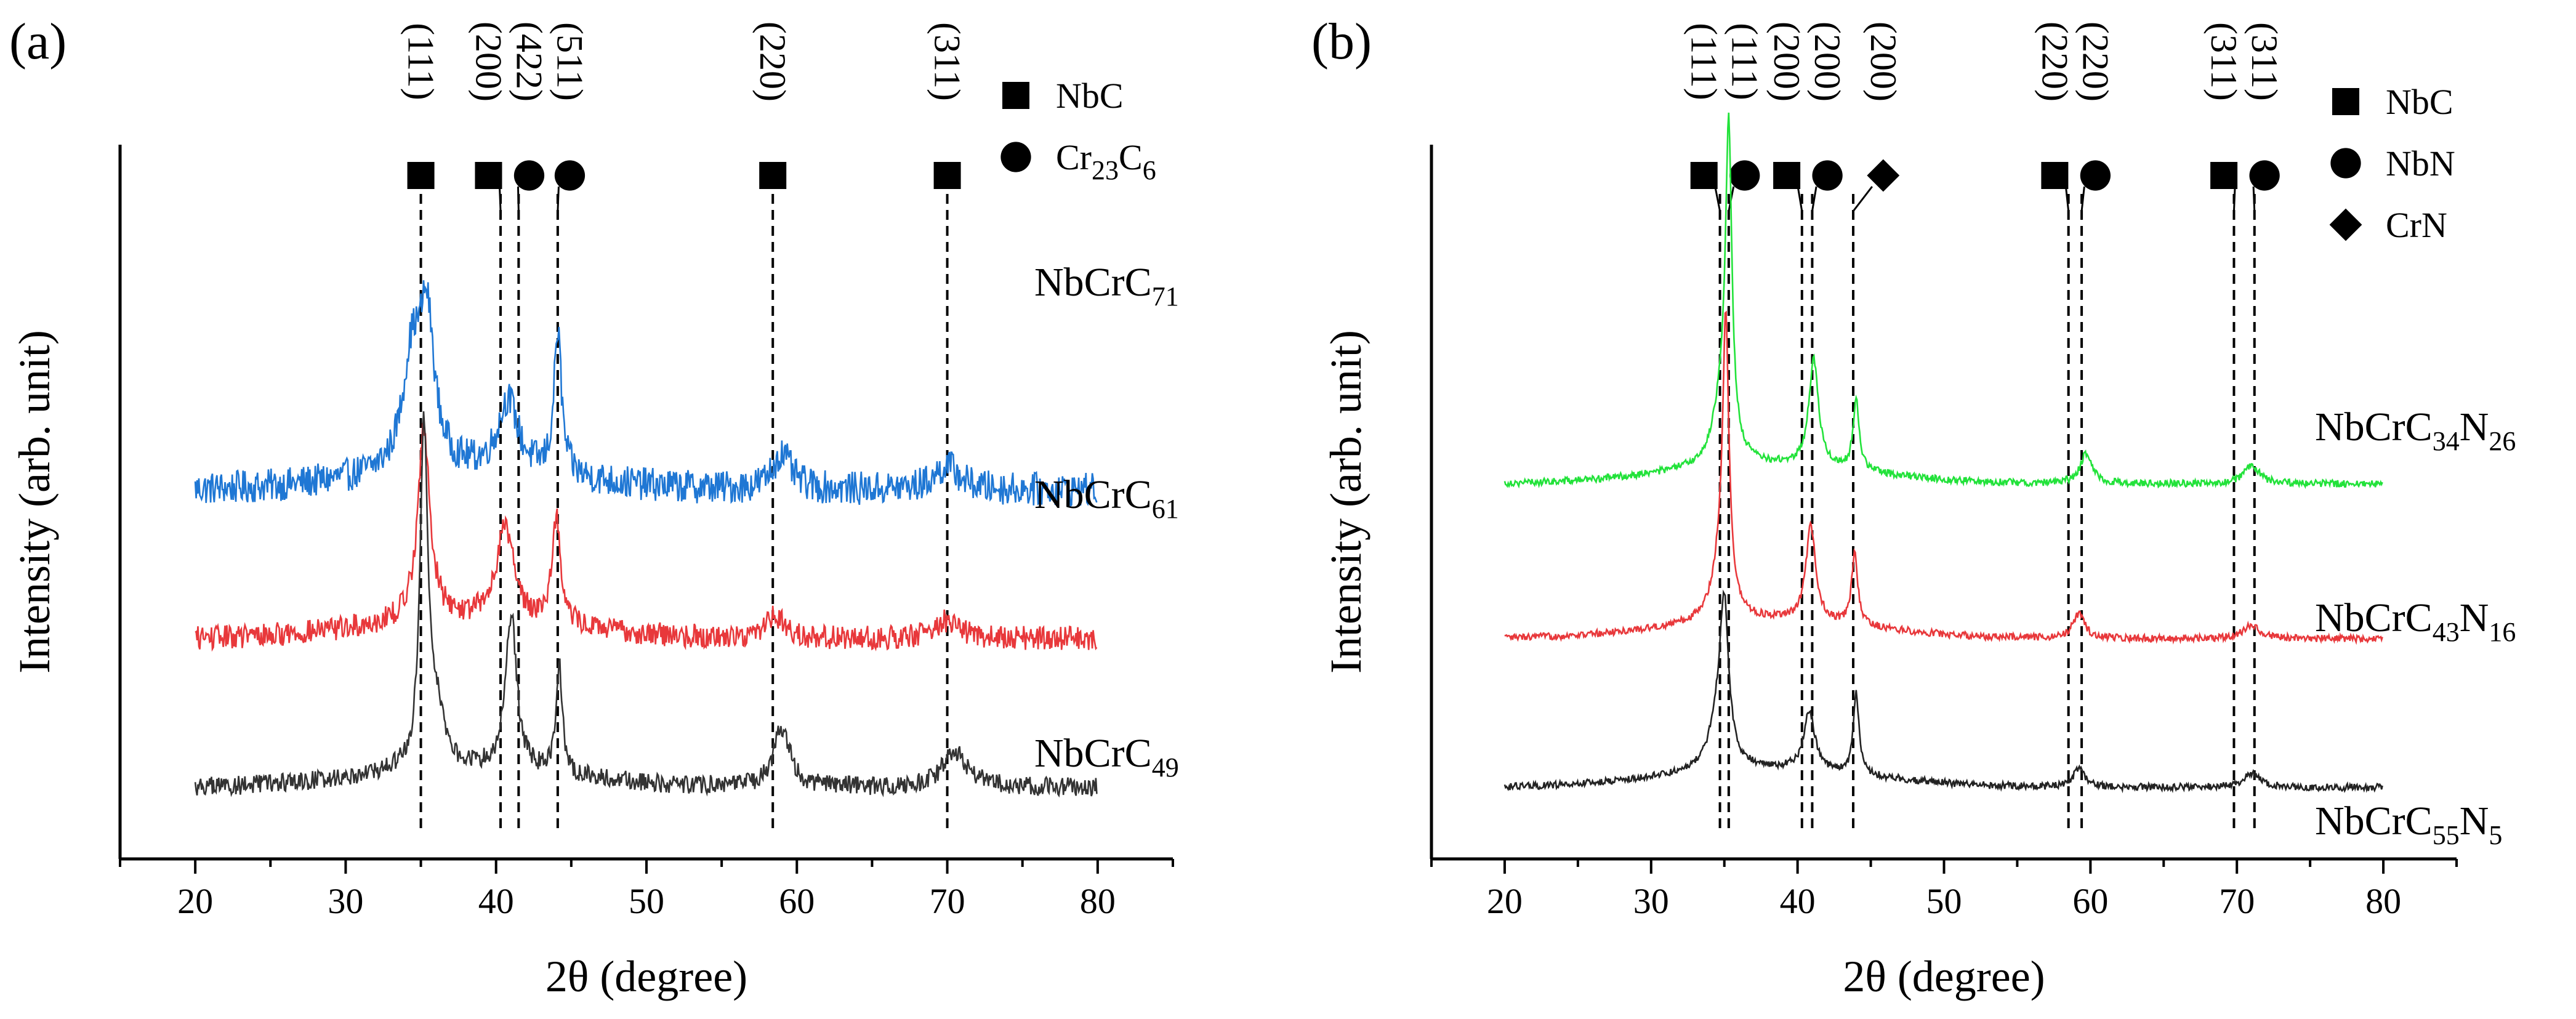  What do you see at coordinates (646, 394) in the screenshot?
I see `series-line-NbCrC71` at bounding box center [646, 394].